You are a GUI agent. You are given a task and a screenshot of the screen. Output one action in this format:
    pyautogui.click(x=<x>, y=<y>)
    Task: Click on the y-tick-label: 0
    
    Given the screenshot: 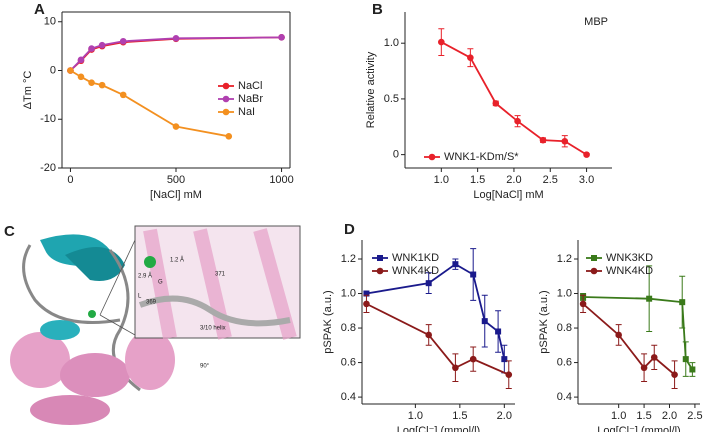 What is the action you would take?
    pyautogui.click(x=53, y=70)
    